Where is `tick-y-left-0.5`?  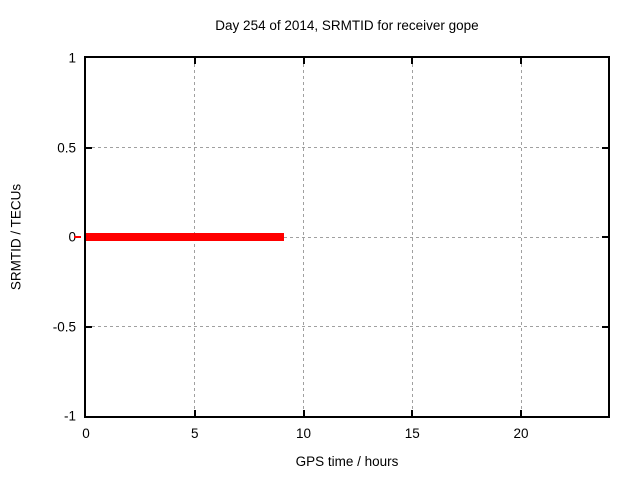
tick-y-left-0.5 is located at coordinates (89, 147).